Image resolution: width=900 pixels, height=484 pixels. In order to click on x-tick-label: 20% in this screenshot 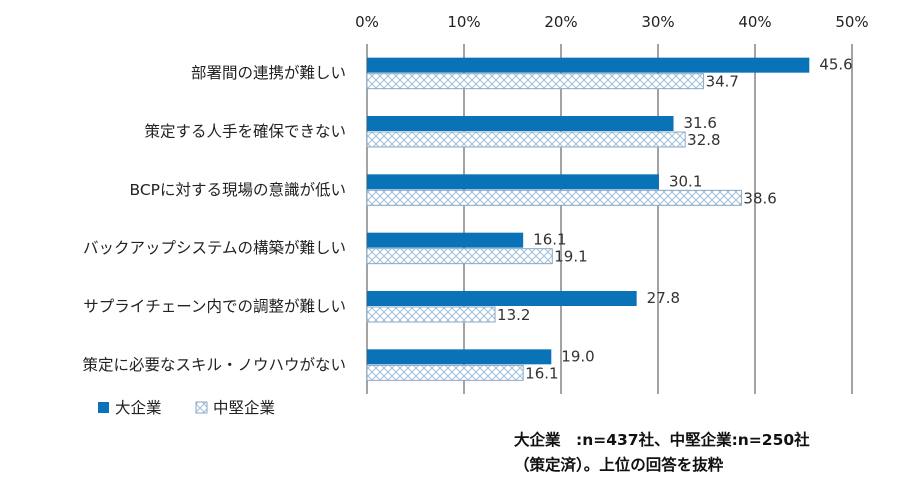, I will do `click(560, 22)`.